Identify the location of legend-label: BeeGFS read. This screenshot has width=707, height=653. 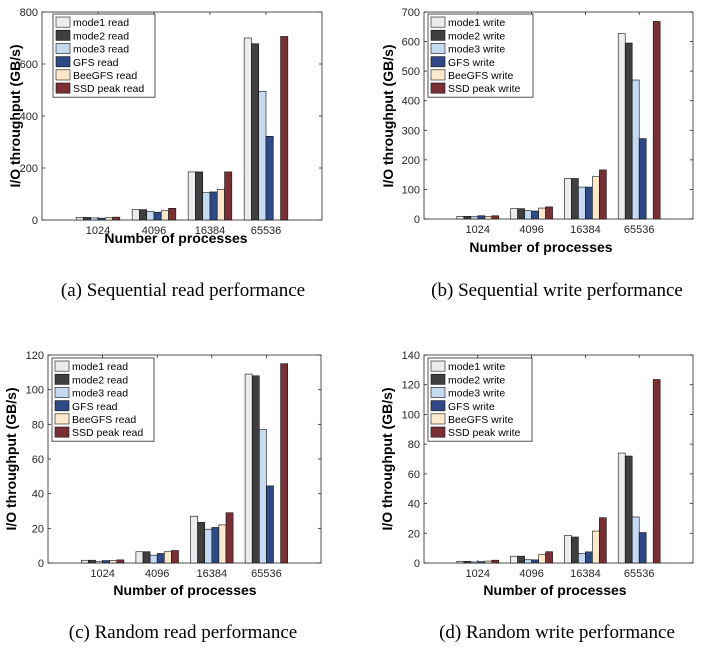
(104, 420).